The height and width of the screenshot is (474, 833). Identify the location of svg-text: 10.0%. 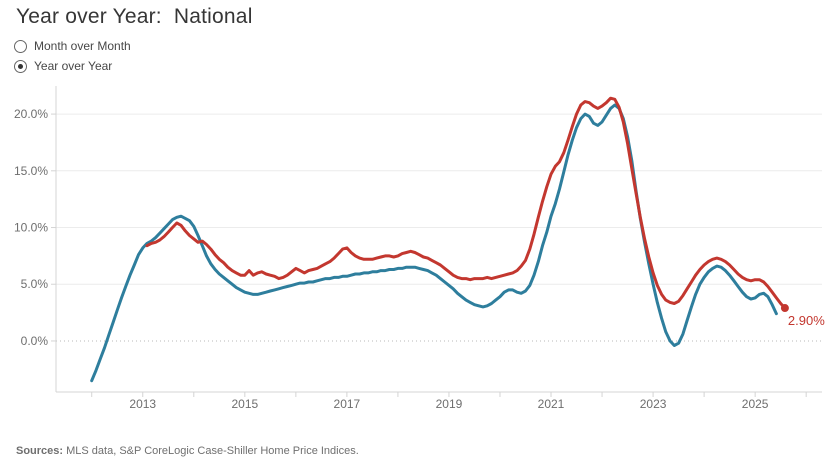
(31, 228).